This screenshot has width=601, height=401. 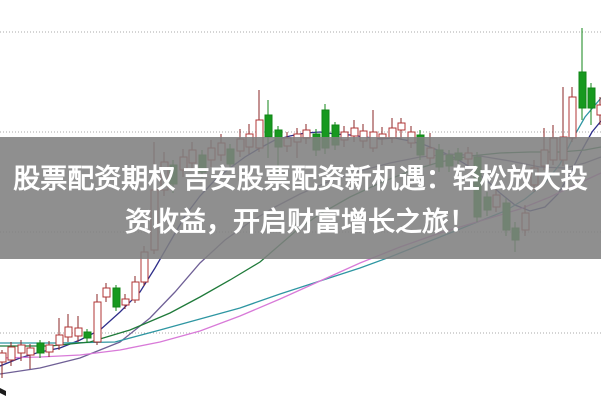 I want to click on headline-line-2: 资收益，开启财富增长之旅！, so click(x=300, y=222).